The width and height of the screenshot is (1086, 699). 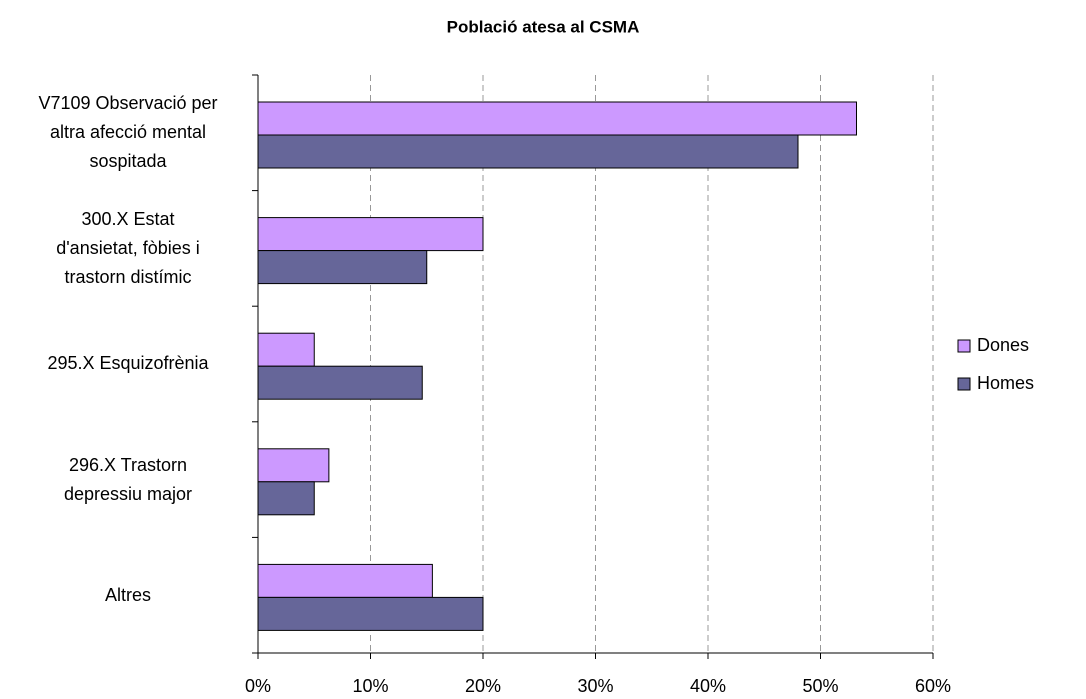 What do you see at coordinates (595, 686) in the screenshot?
I see `x-tick-label: 30%` at bounding box center [595, 686].